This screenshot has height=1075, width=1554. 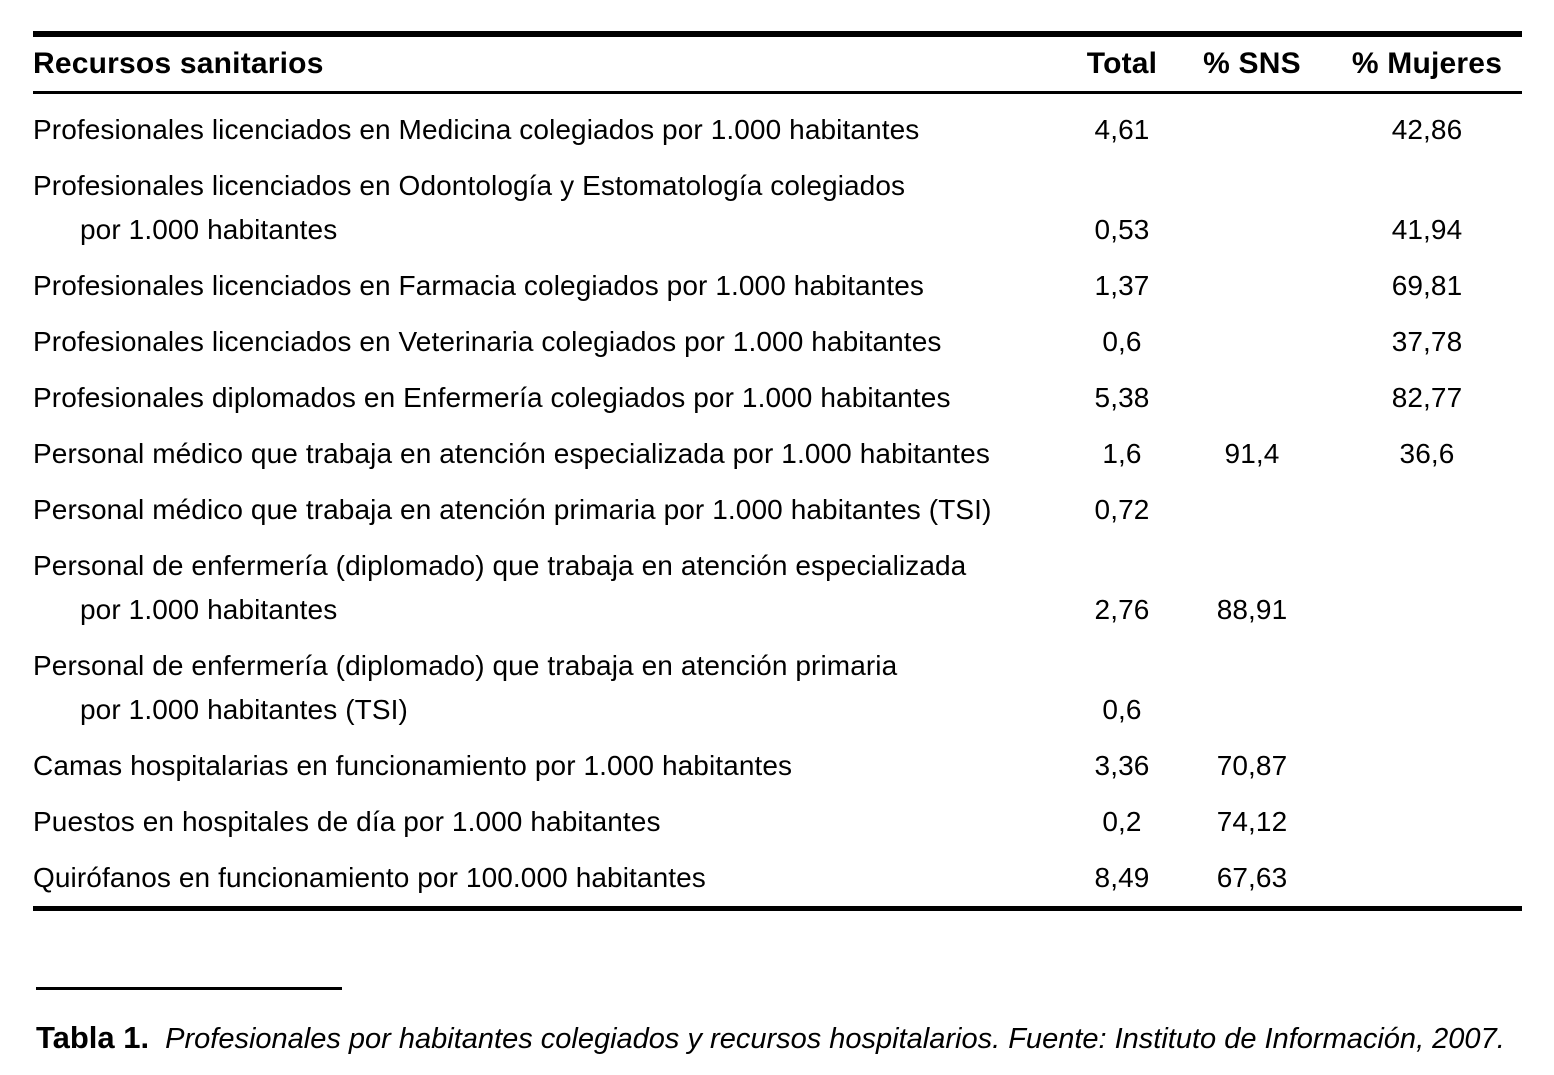 What do you see at coordinates (1252, 821) in the screenshot?
I see `cell-sns: 74,12` at bounding box center [1252, 821].